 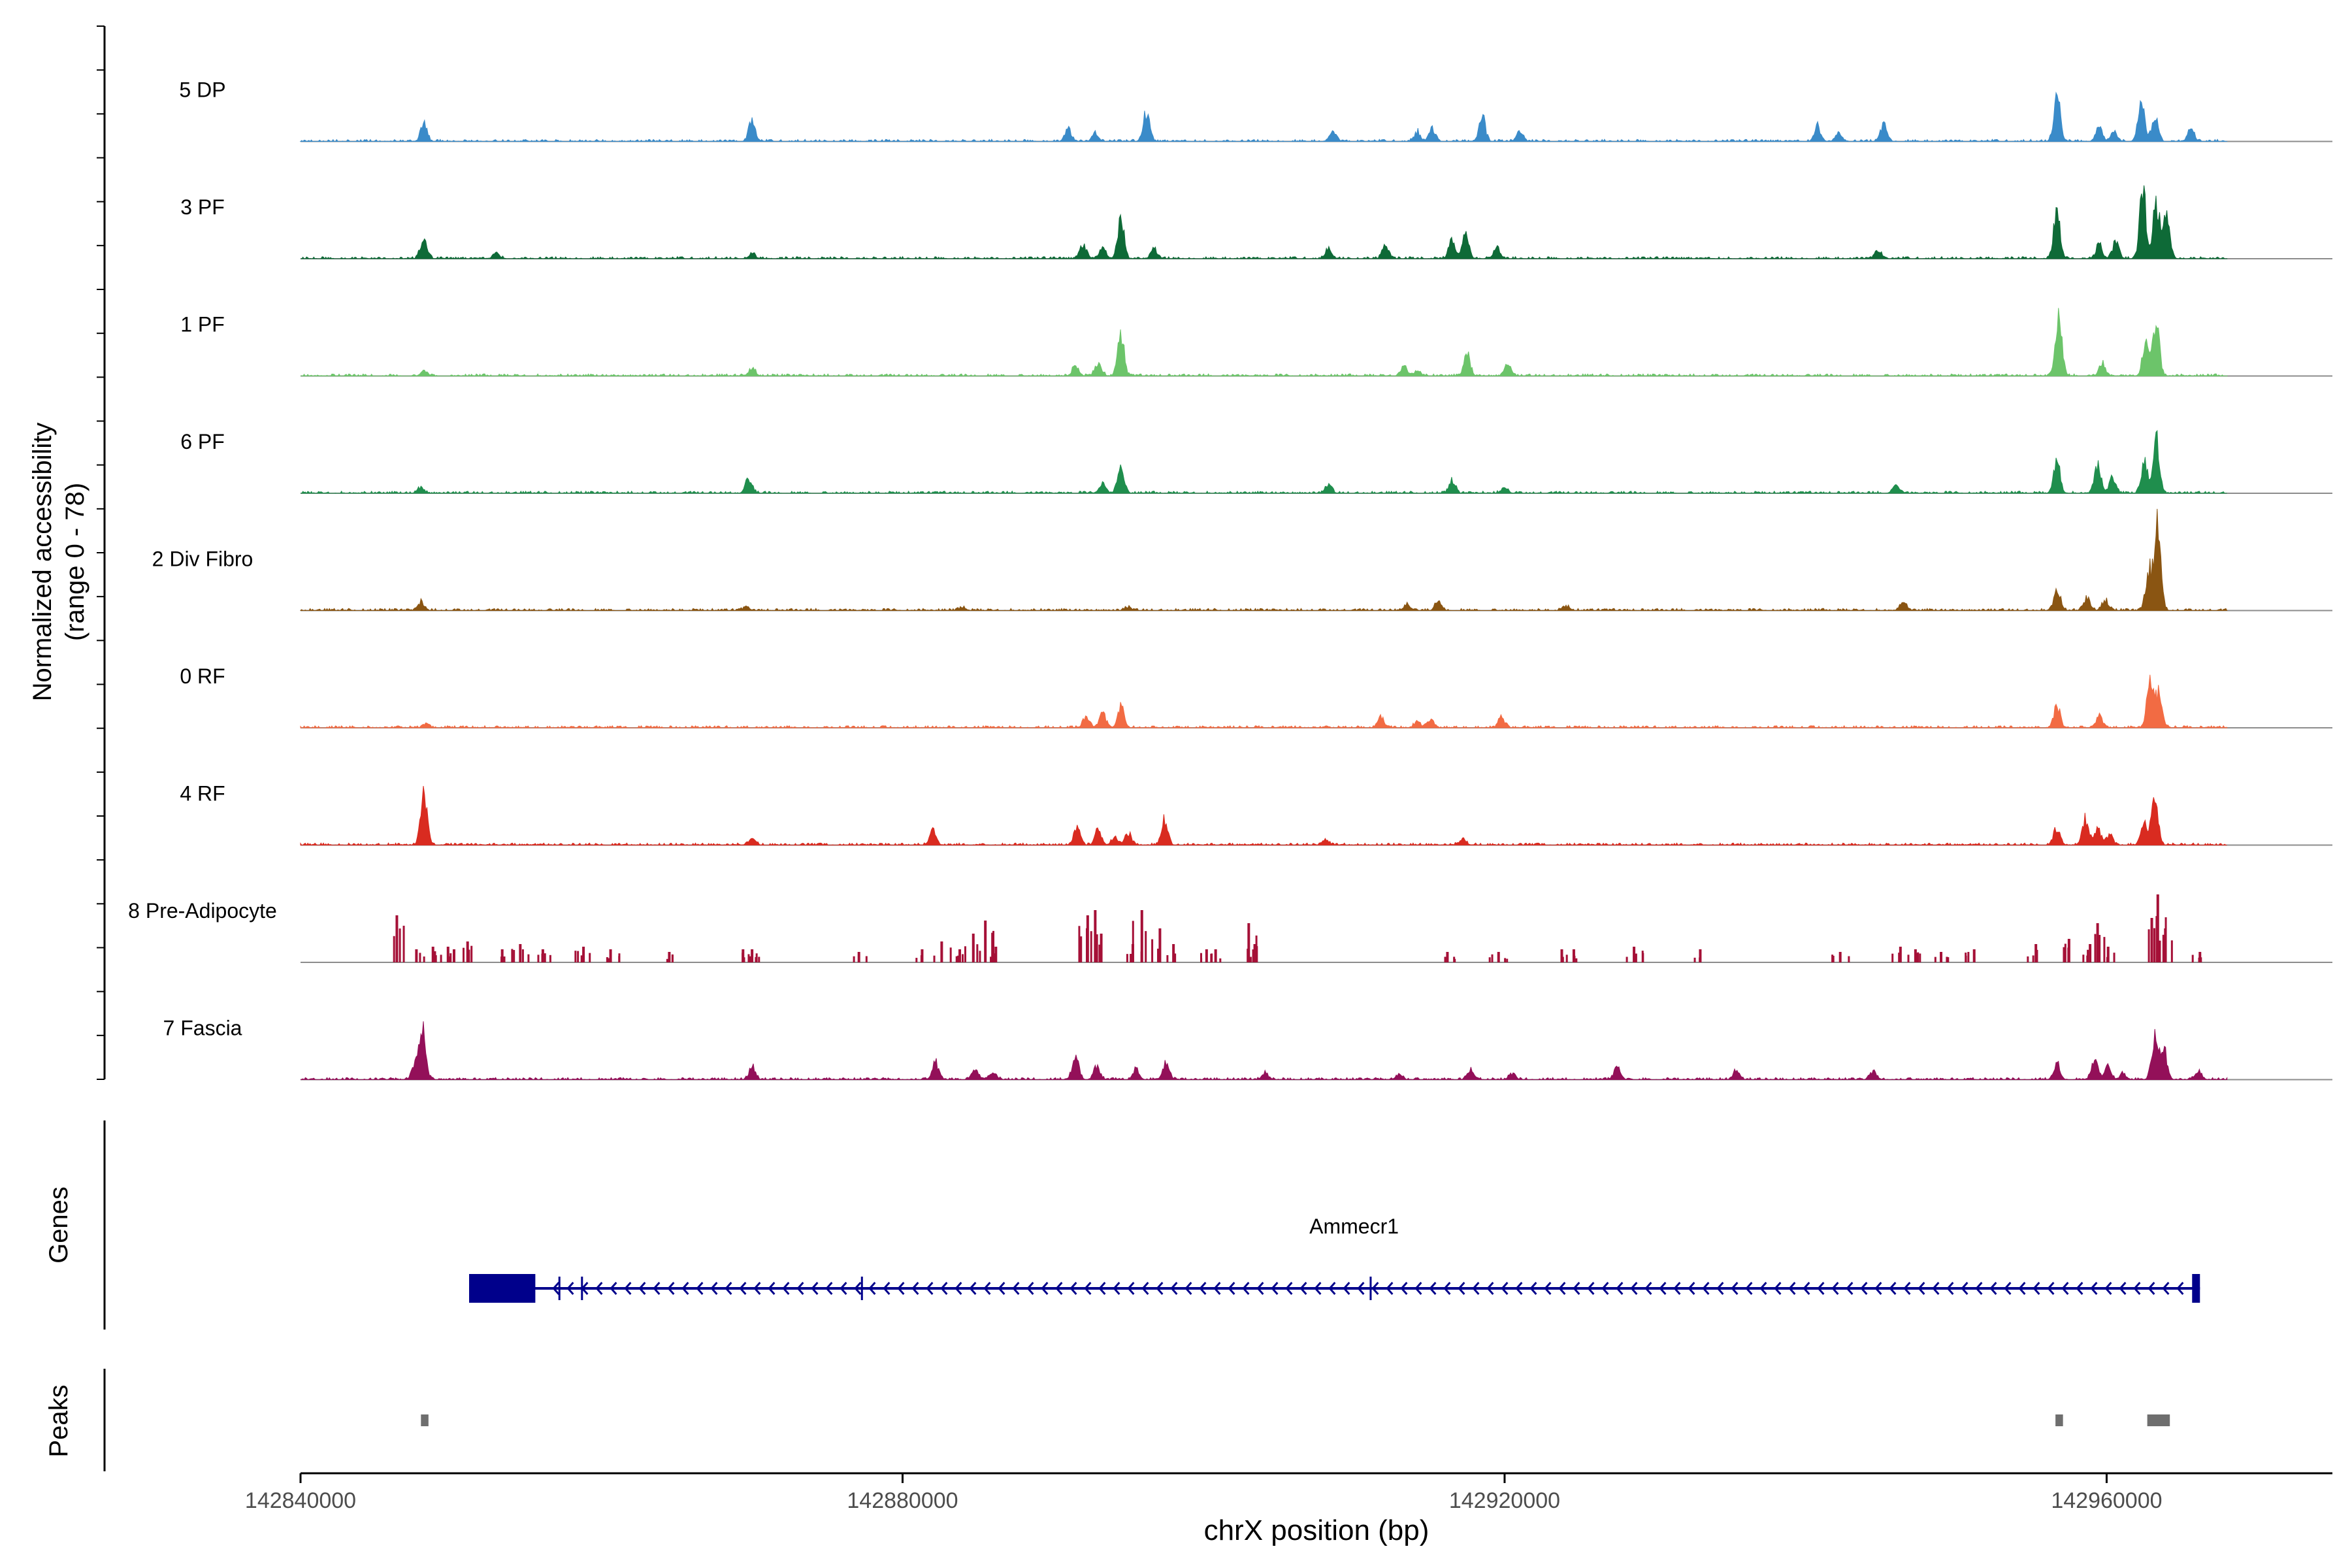 I want to click on track-label: 8 Pre-Adipocyte, so click(x=202, y=911).